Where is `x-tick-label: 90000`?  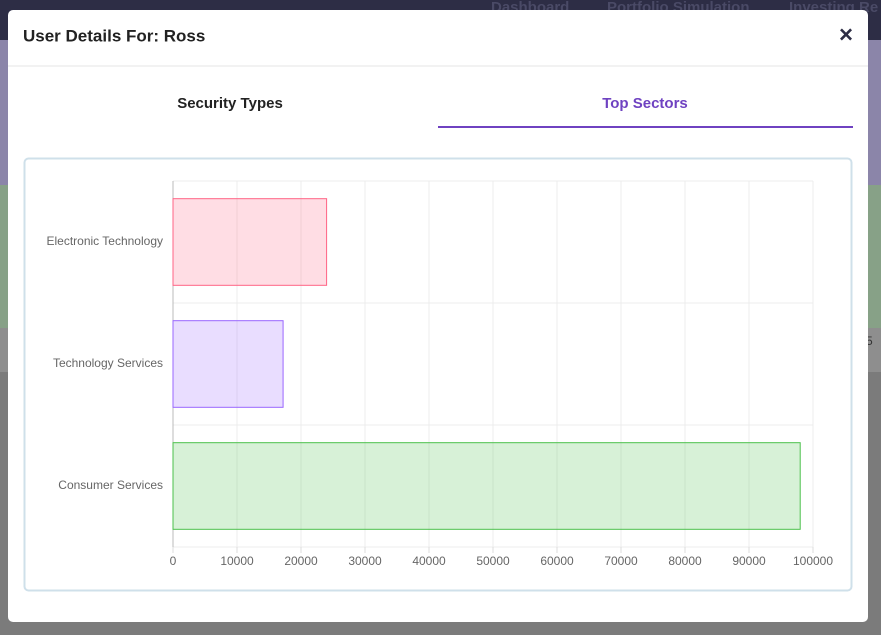
x-tick-label: 90000 is located at coordinates (749, 561).